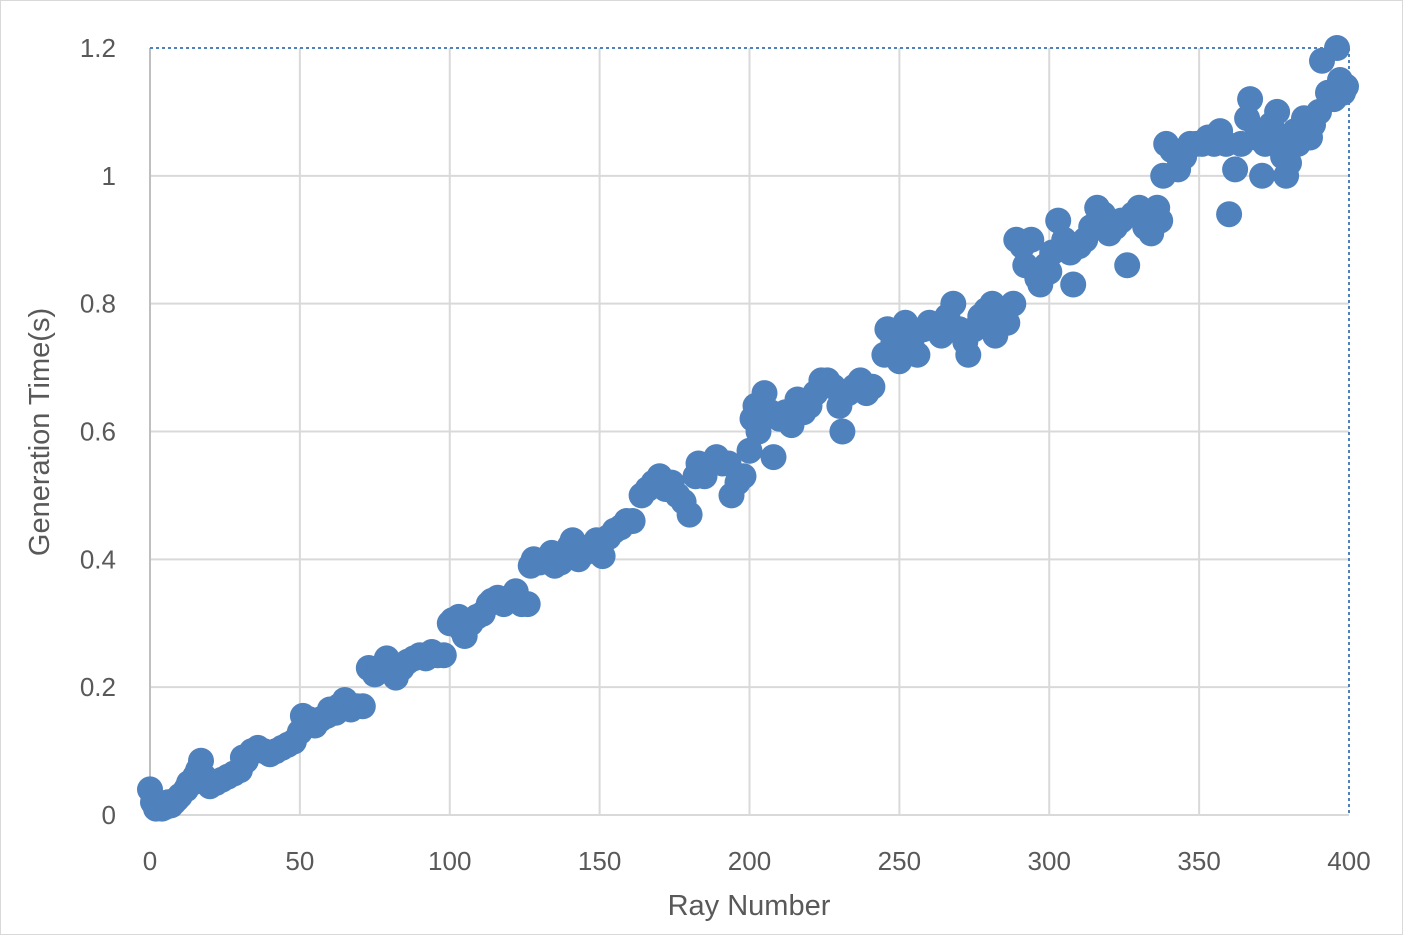 The image size is (1403, 936). What do you see at coordinates (749, 861) in the screenshot?
I see `x-tick-label: 200` at bounding box center [749, 861].